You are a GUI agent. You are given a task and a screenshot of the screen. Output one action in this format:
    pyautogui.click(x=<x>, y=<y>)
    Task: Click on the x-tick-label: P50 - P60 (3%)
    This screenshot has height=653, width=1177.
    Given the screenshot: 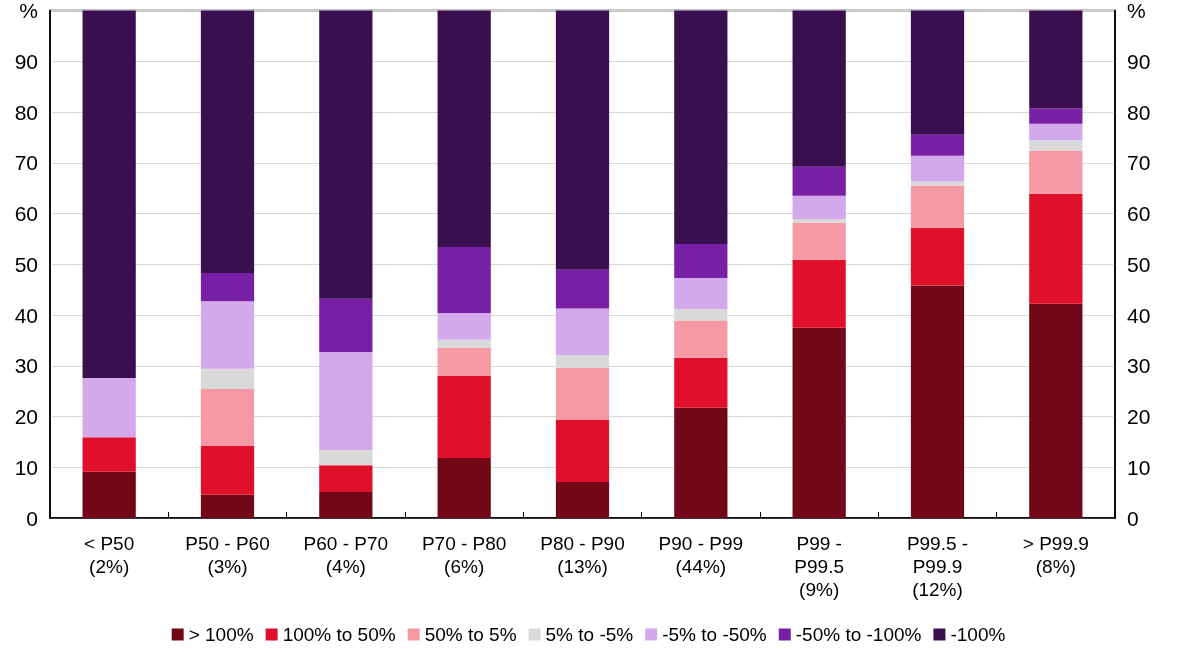 What is the action you would take?
    pyautogui.click(x=227, y=555)
    